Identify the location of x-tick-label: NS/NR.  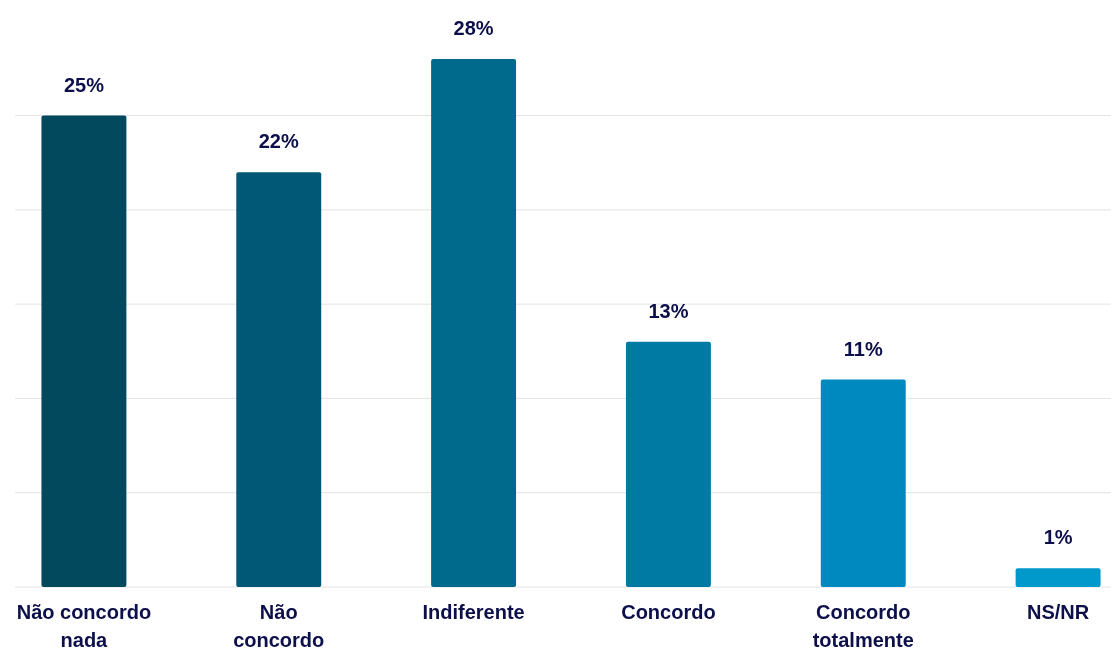
(1058, 612).